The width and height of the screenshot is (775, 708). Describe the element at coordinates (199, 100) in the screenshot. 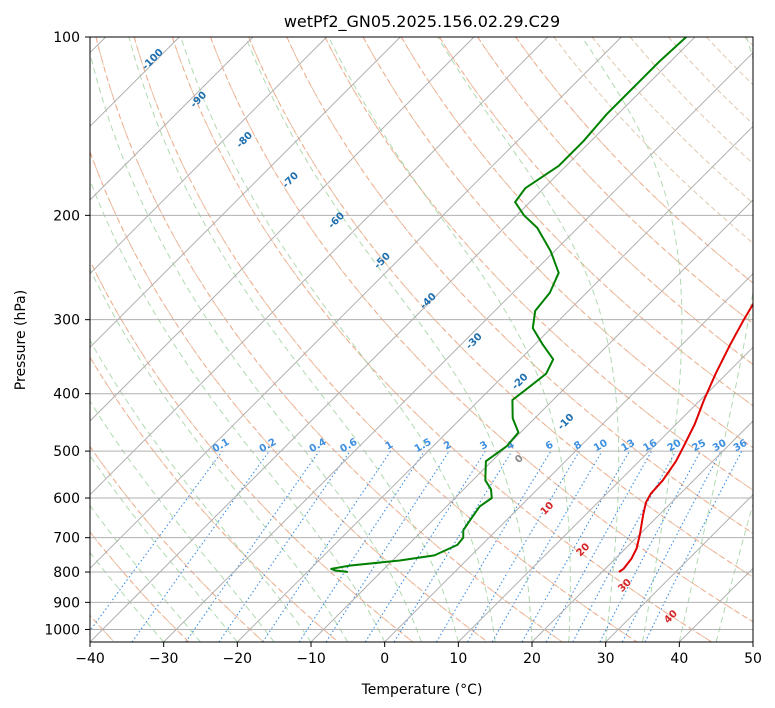

I see `adiabat-label: -90` at that location.